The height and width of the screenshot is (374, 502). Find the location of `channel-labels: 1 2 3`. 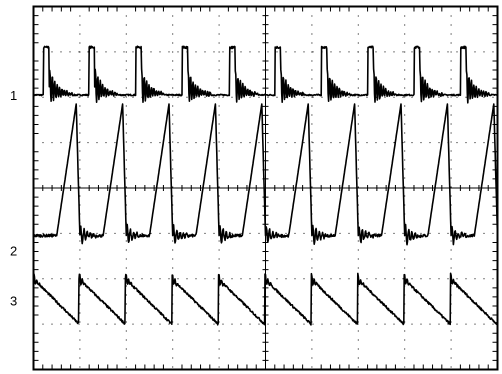

channel-labels: 1 2 3 is located at coordinates (13, 198).